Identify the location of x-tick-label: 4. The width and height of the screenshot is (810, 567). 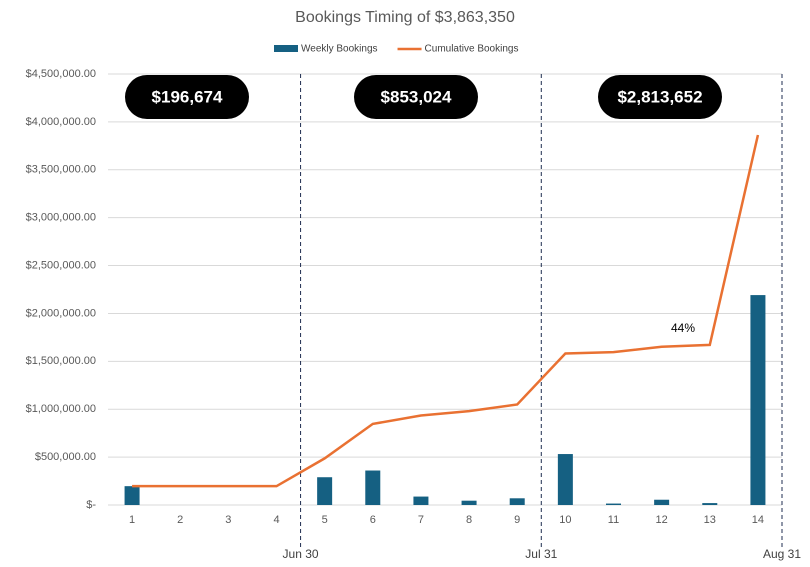
(276, 520).